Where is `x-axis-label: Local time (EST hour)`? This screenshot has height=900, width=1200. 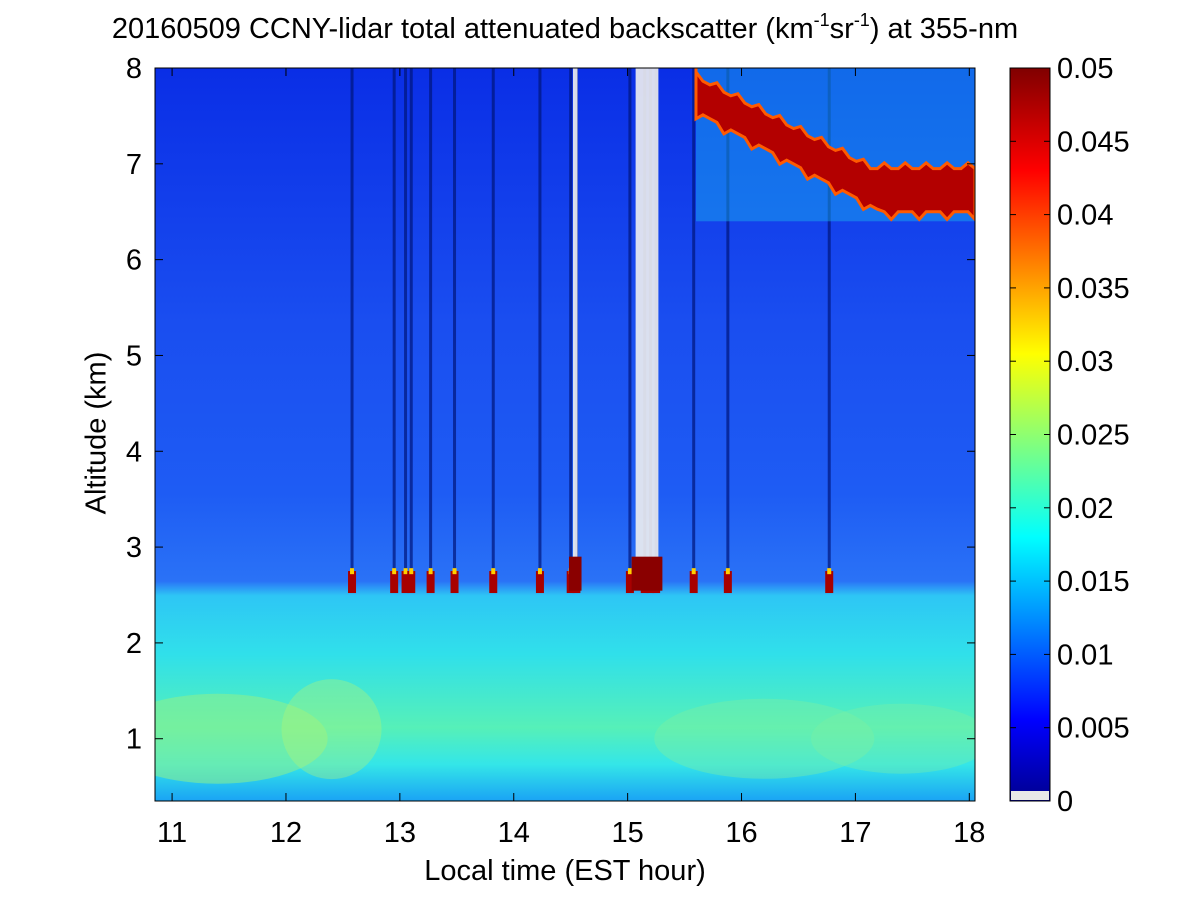
x-axis-label: Local time (EST hour) is located at coordinates (565, 871).